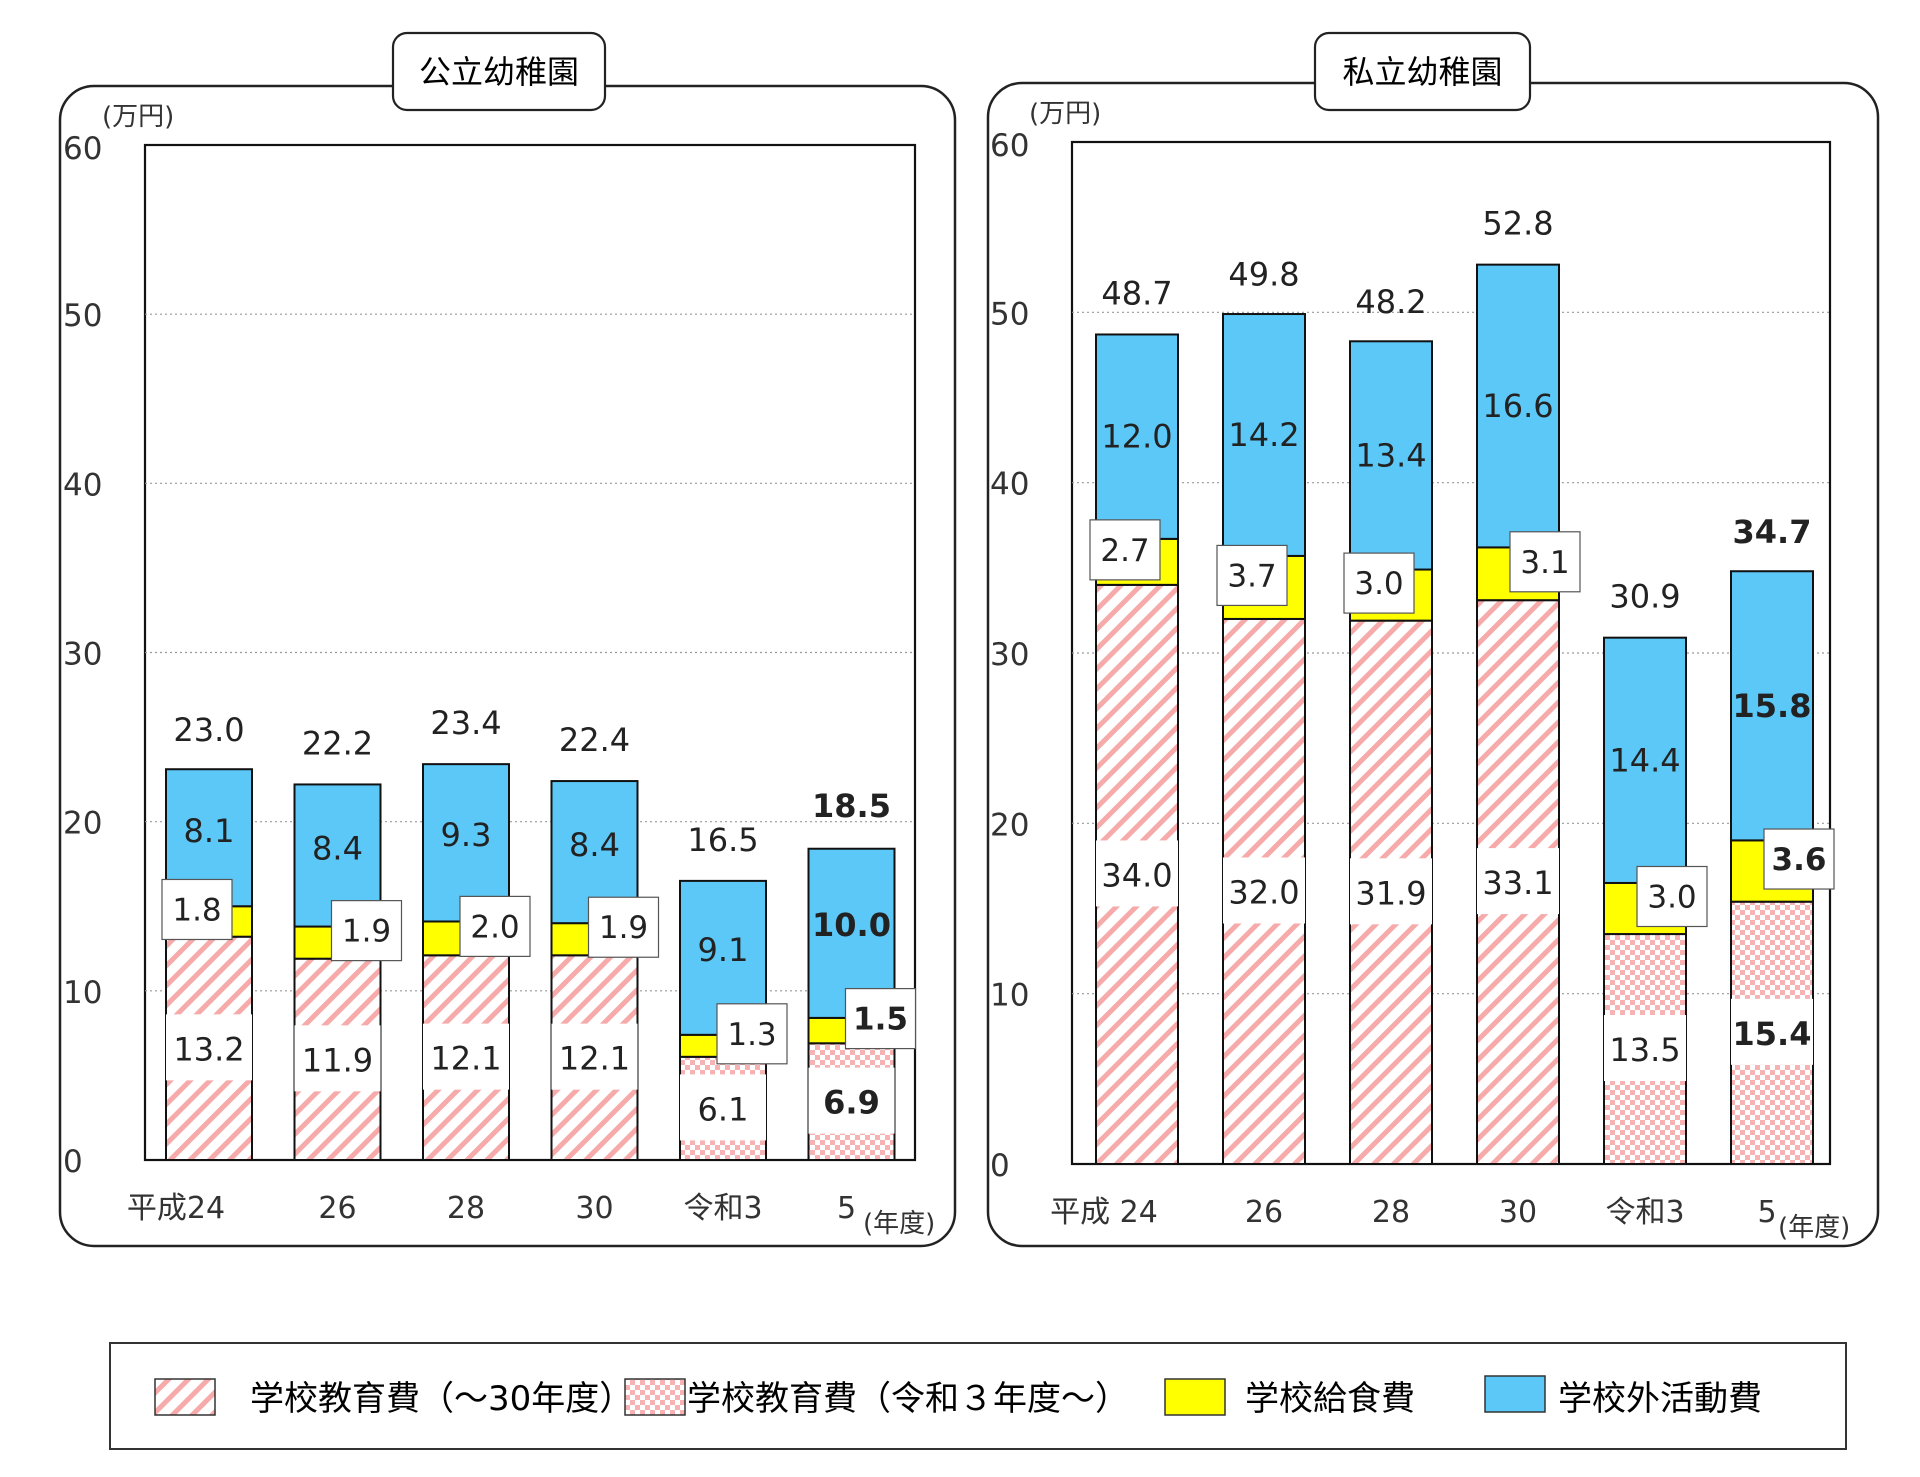  I want to click on data-label-school-edu: 13.5, so click(1644, 1050).